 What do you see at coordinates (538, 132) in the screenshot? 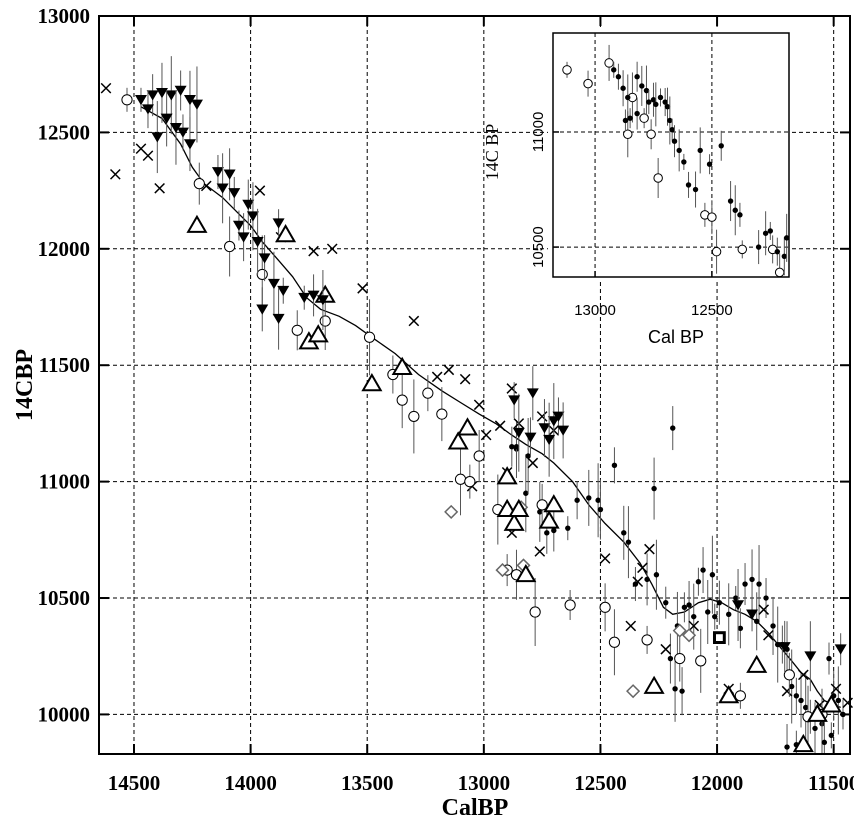
I see `inset-y-tick-label: 11000` at bounding box center [538, 132].